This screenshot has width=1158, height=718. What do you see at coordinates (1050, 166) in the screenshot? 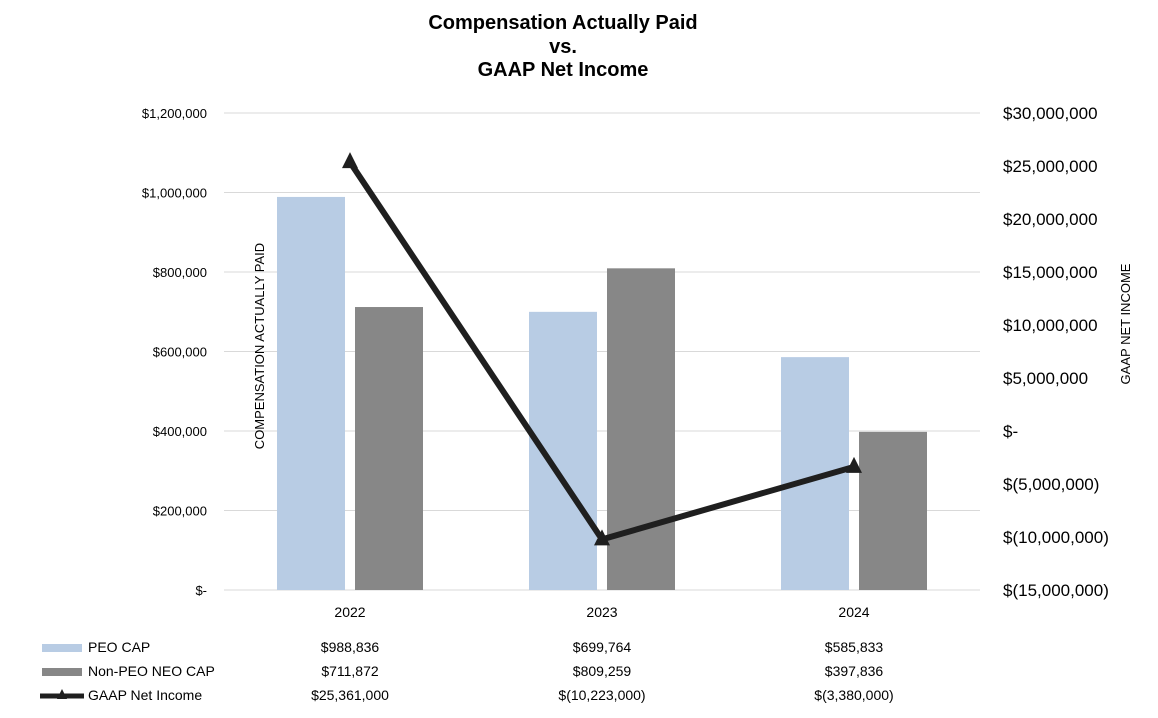
I see `right-tick-label: $25,000,000` at bounding box center [1050, 166].